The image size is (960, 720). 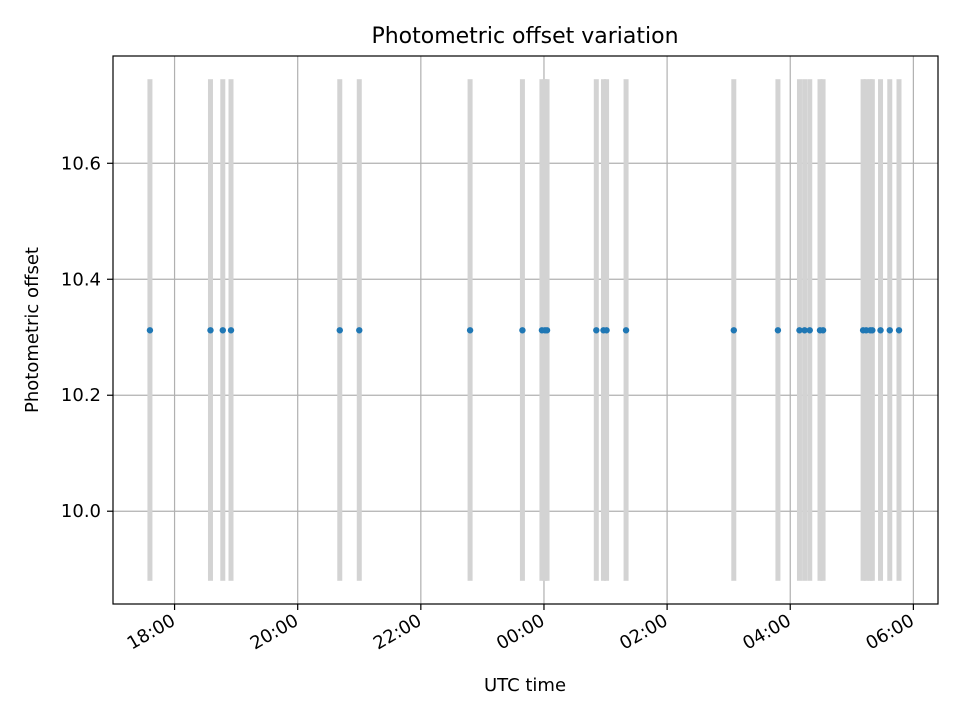 I want to click on x-tick-label: 00:00, so click(x=520, y=632).